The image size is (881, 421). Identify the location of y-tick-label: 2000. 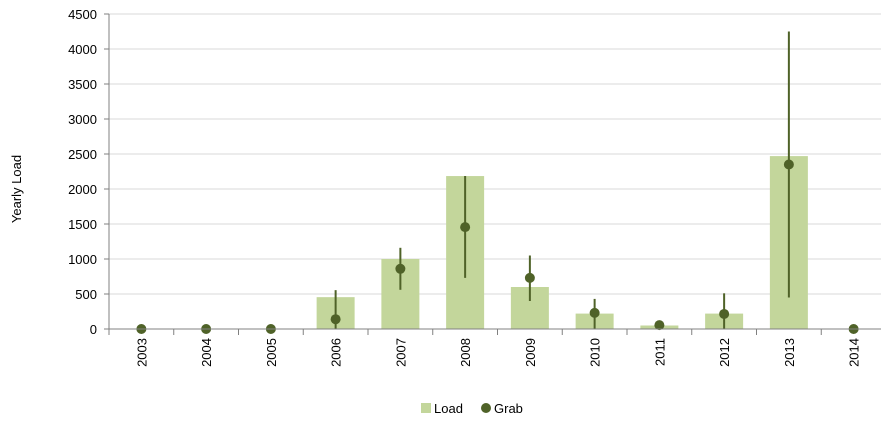
(82, 189).